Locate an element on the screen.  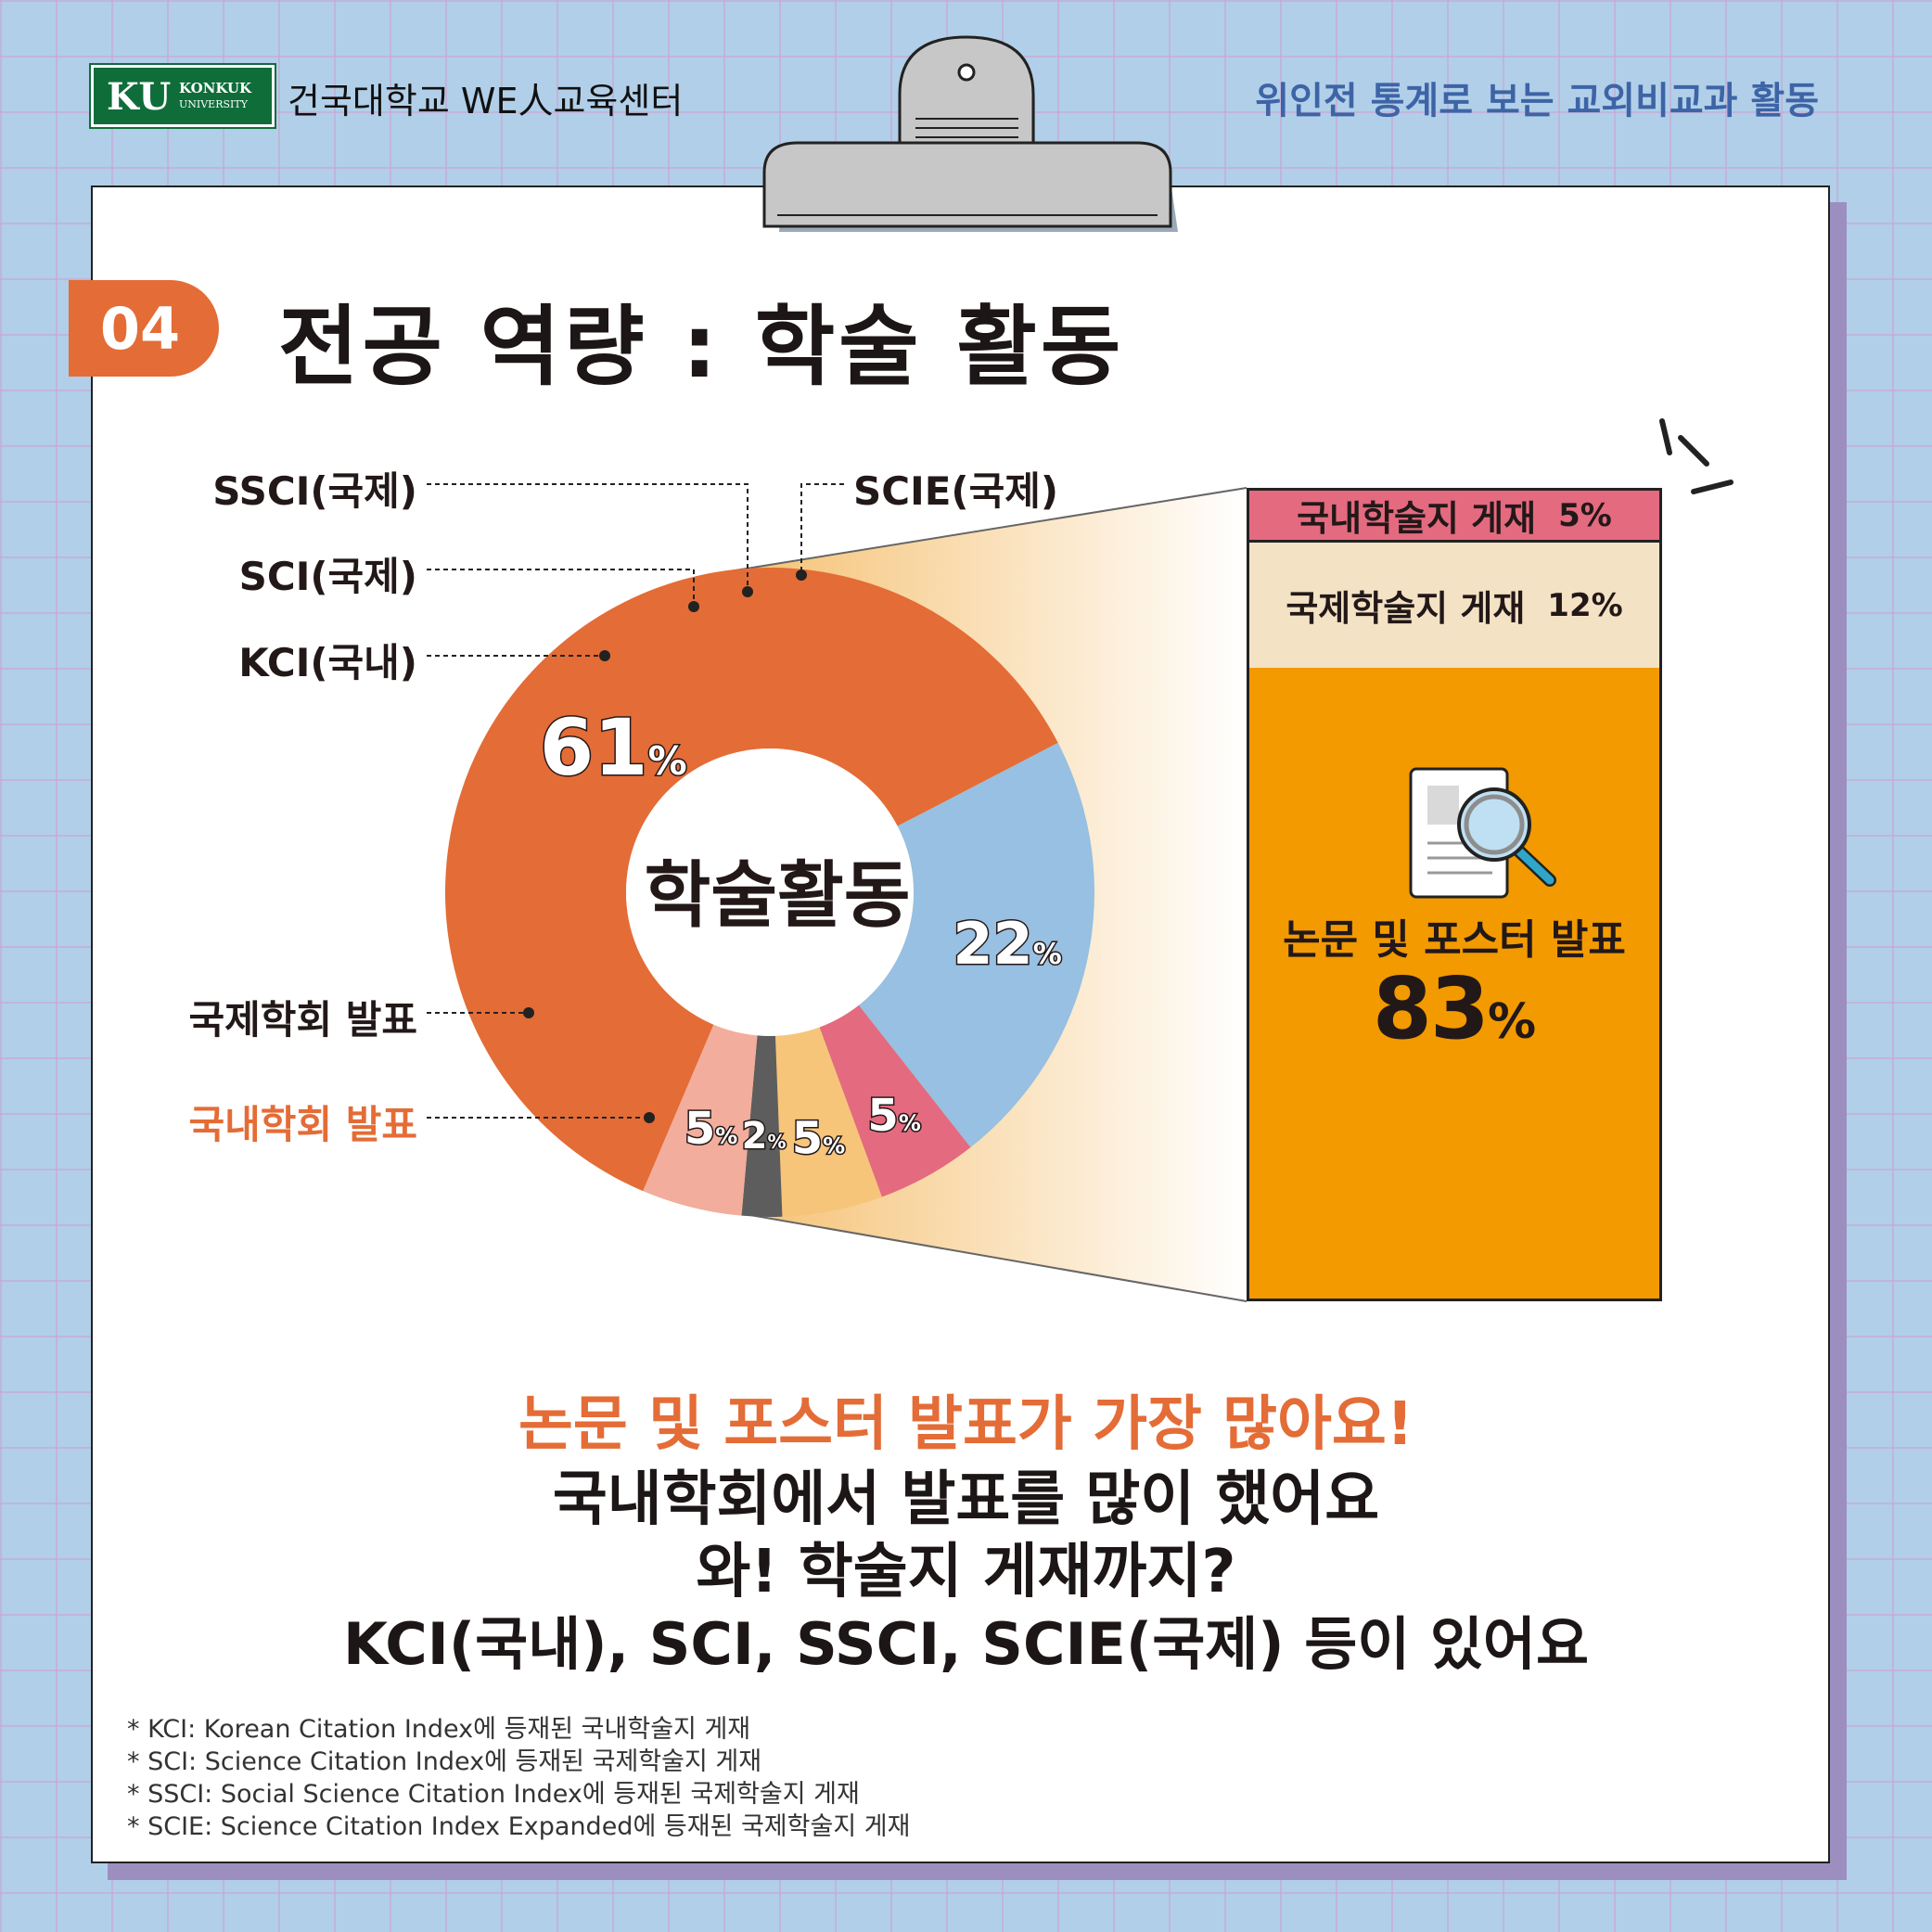
center-name: 건국대학교 WE人교육센터 is located at coordinates (486, 101).